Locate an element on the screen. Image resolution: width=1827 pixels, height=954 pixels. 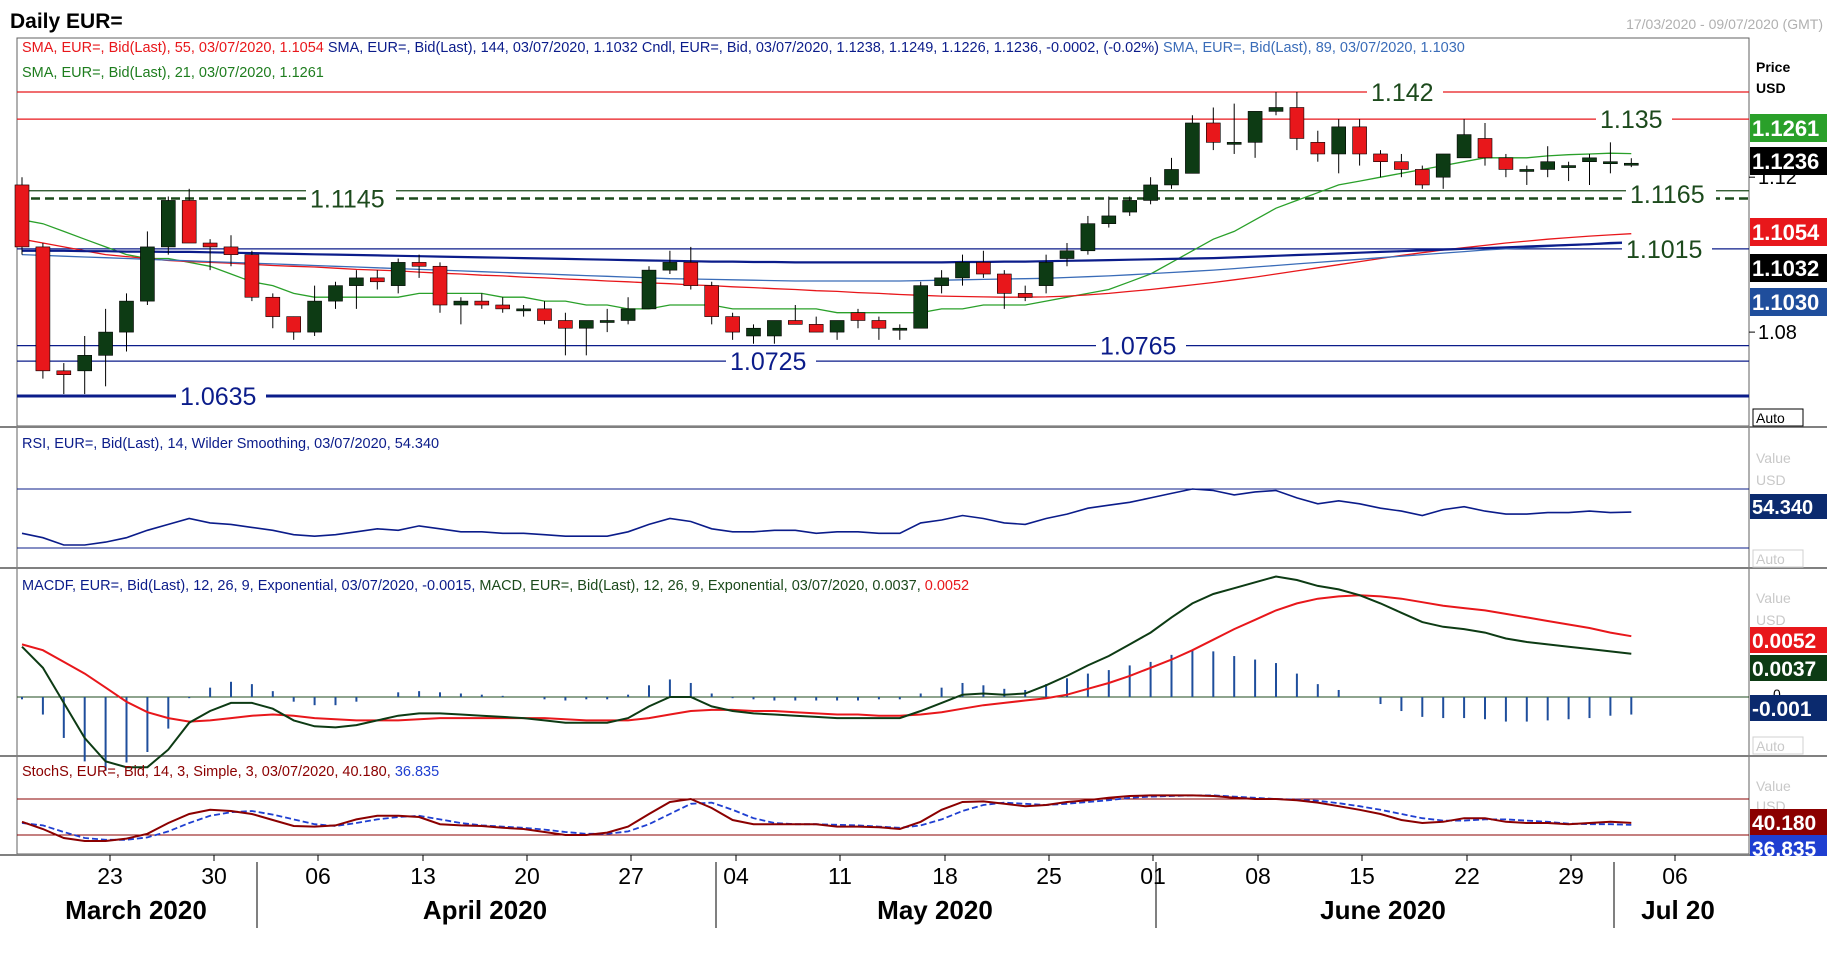
x-month-label: June 2020 is located at coordinates (1383, 910).